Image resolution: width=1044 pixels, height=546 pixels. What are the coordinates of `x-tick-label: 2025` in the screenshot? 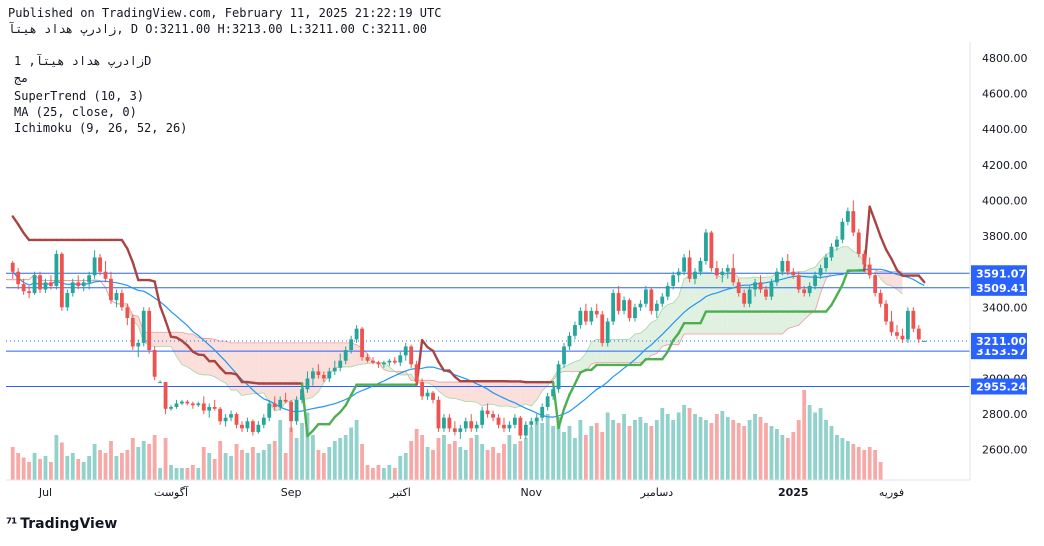 It's located at (793, 492).